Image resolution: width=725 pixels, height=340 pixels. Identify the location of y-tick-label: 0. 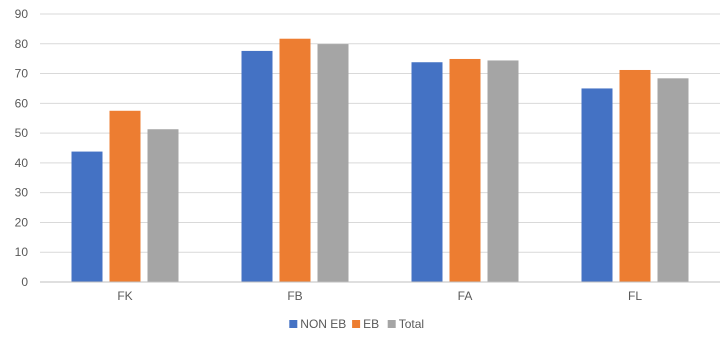
(24, 282).